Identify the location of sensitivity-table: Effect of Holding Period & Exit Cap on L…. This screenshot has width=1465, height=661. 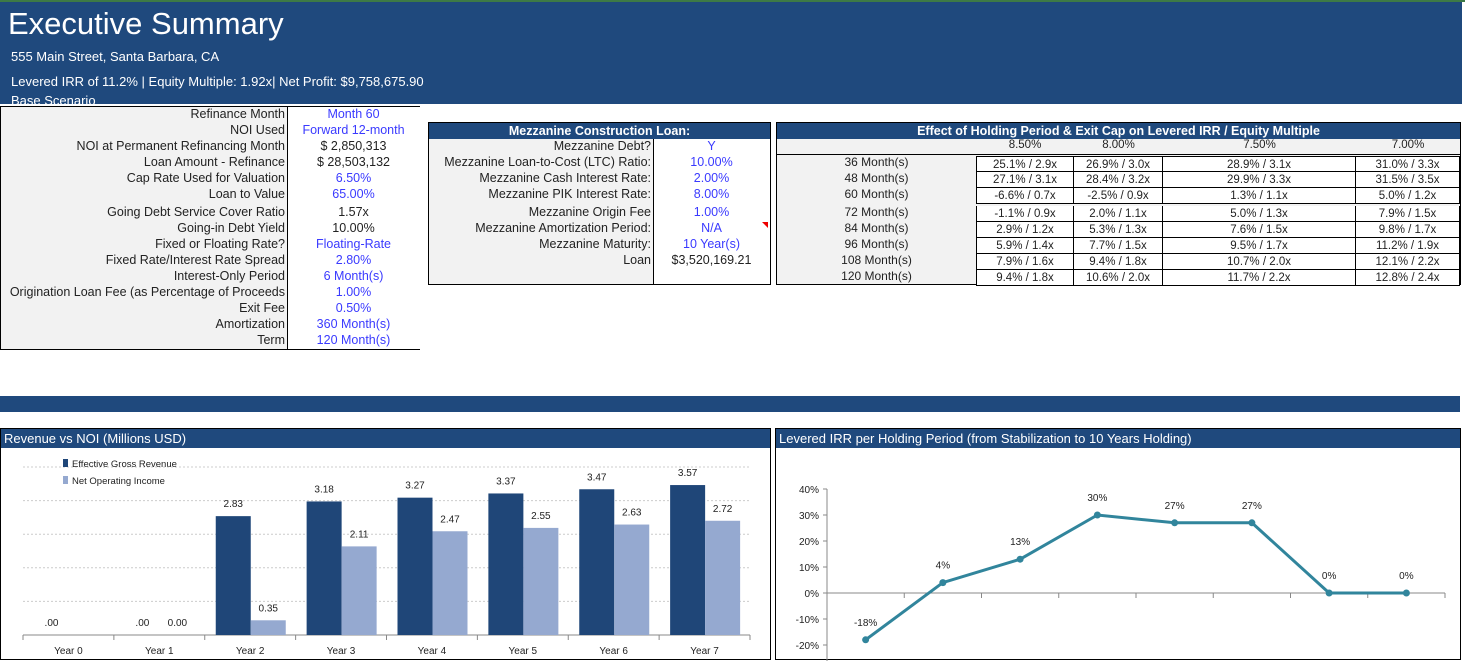
(1118, 204).